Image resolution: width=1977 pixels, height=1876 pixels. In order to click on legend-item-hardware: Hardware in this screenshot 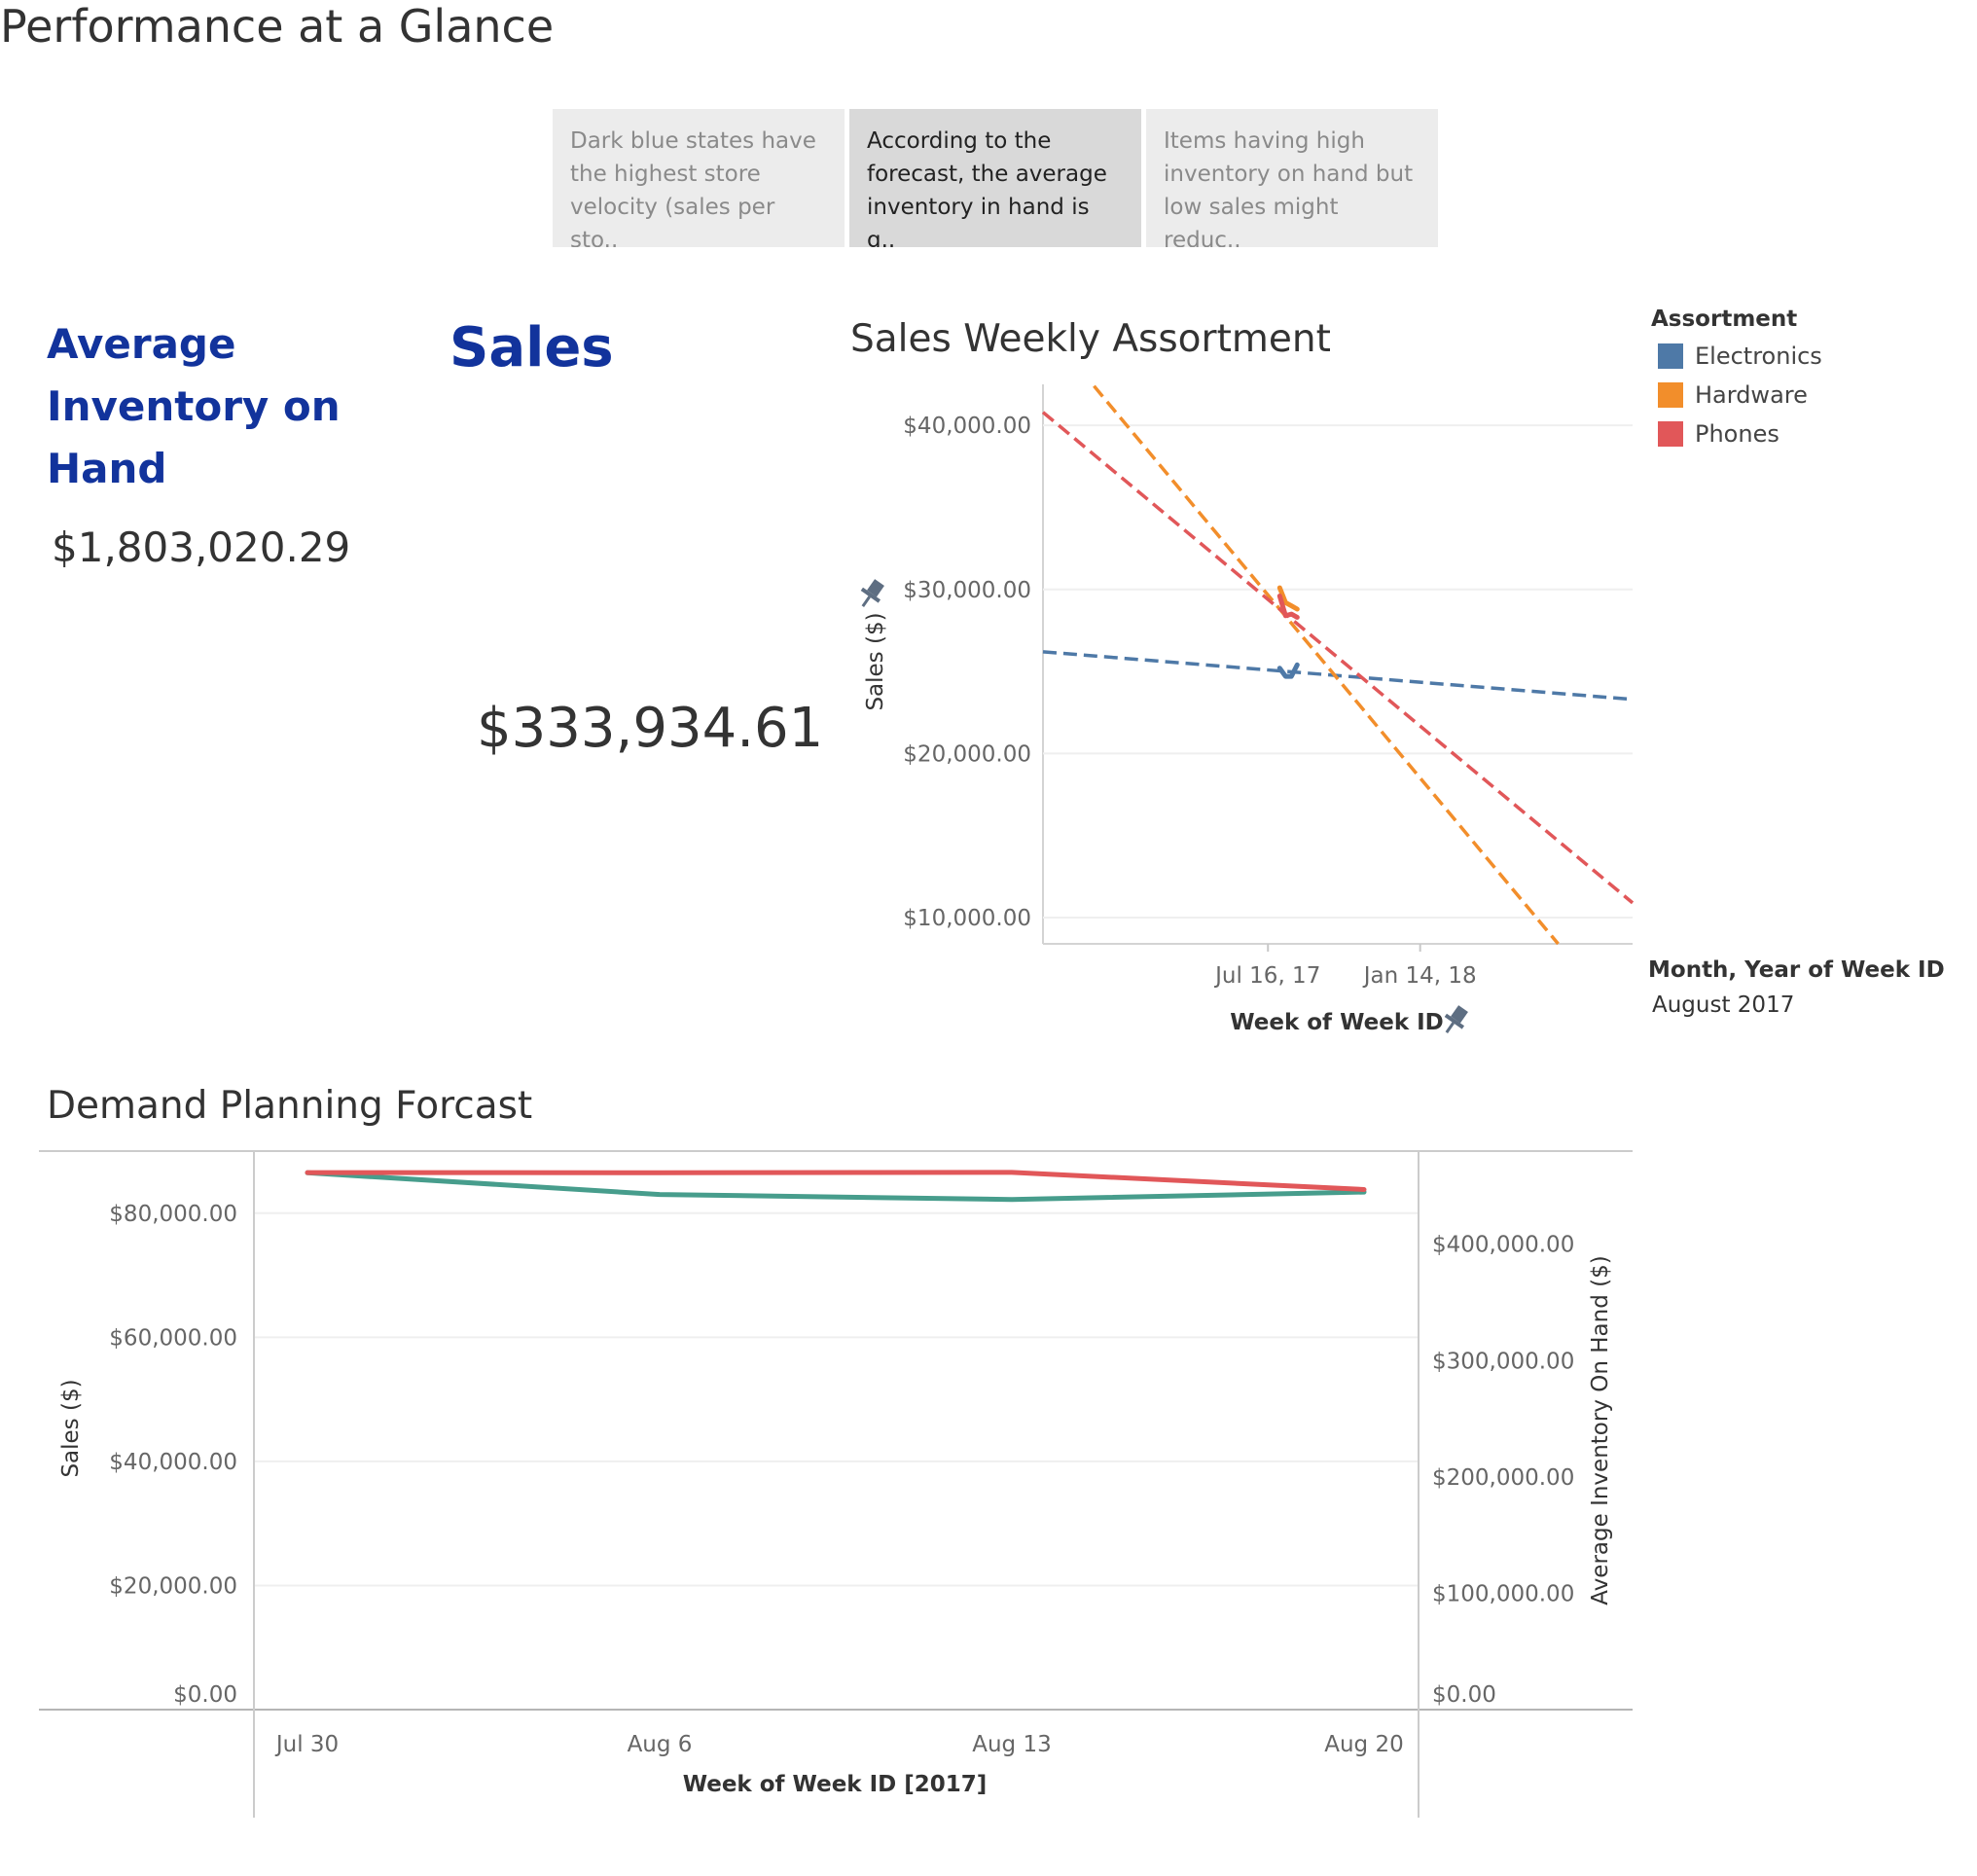, I will do `click(1733, 395)`.